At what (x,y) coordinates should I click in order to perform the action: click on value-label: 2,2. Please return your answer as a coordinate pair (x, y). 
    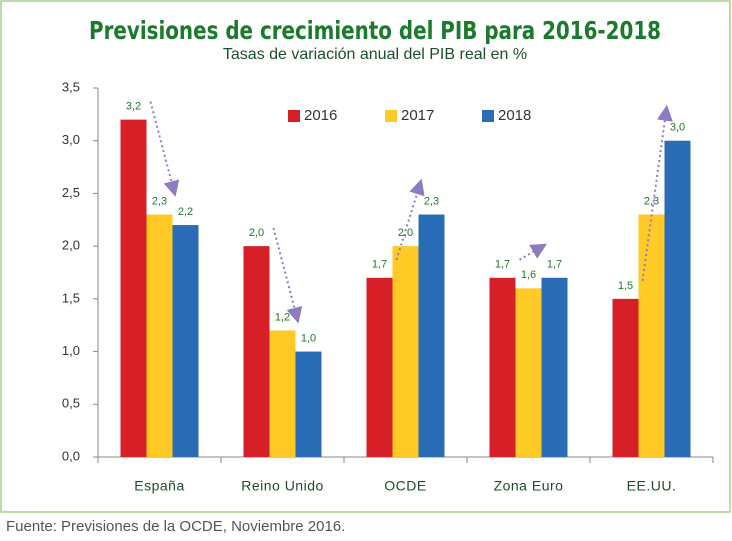
    Looking at the image, I should click on (185, 212).